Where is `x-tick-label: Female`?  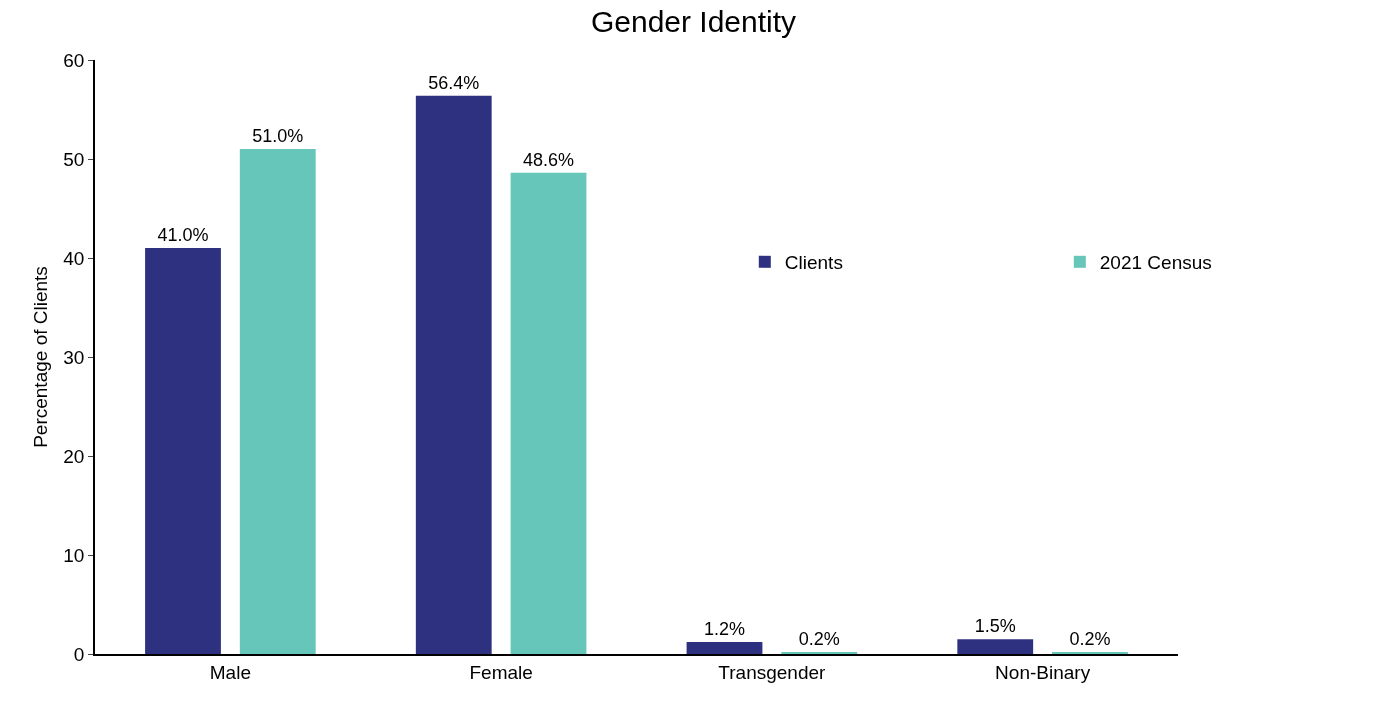
x-tick-label: Female is located at coordinates (501, 672).